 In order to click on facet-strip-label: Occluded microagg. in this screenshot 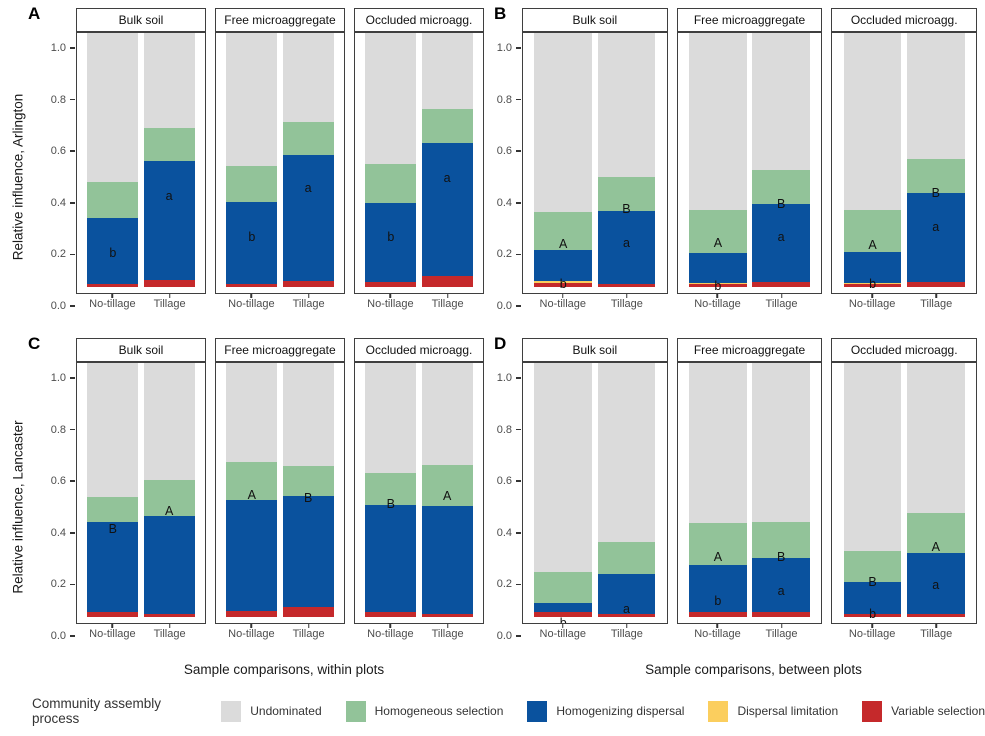, I will do `click(419, 350)`.